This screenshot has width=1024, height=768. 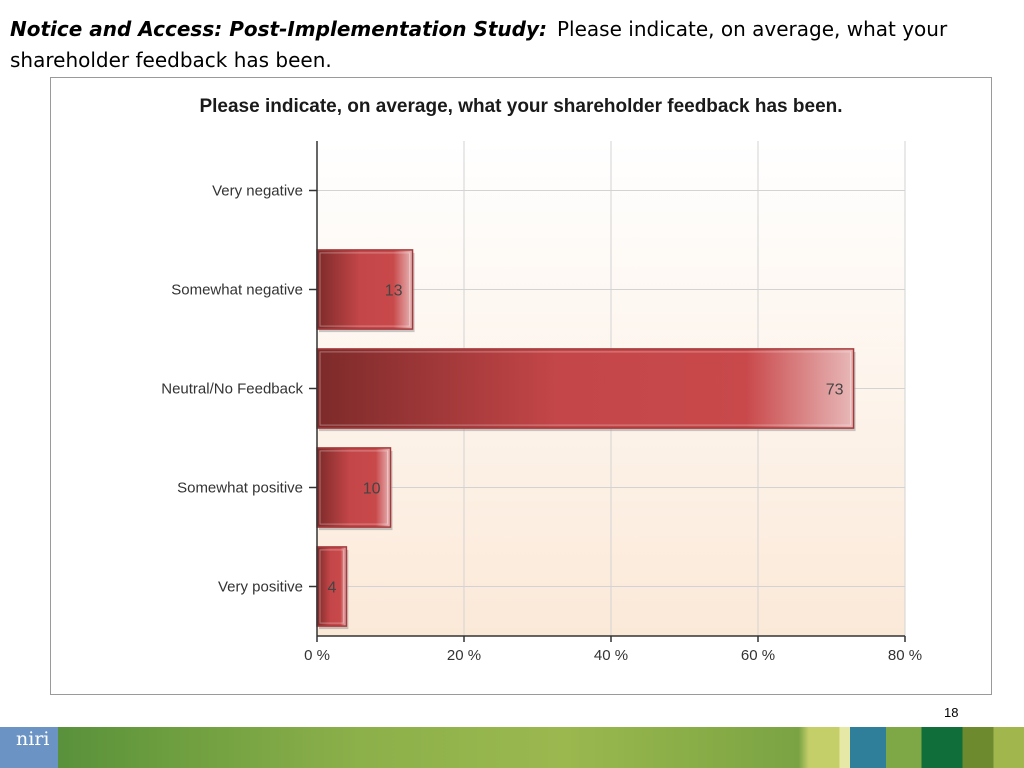 I want to click on data-label: 10, so click(x=372, y=489).